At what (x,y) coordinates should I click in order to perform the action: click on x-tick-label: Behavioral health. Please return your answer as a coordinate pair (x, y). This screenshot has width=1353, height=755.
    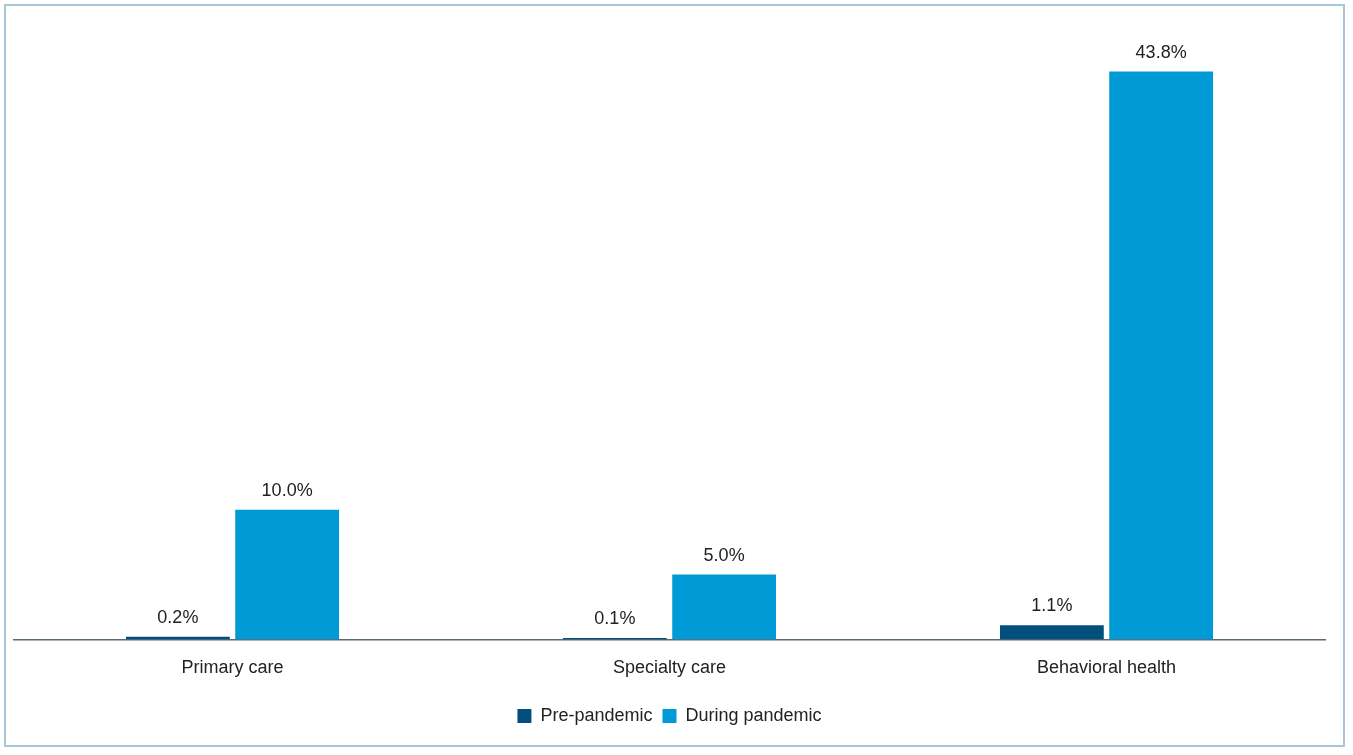
    Looking at the image, I should click on (1106, 667).